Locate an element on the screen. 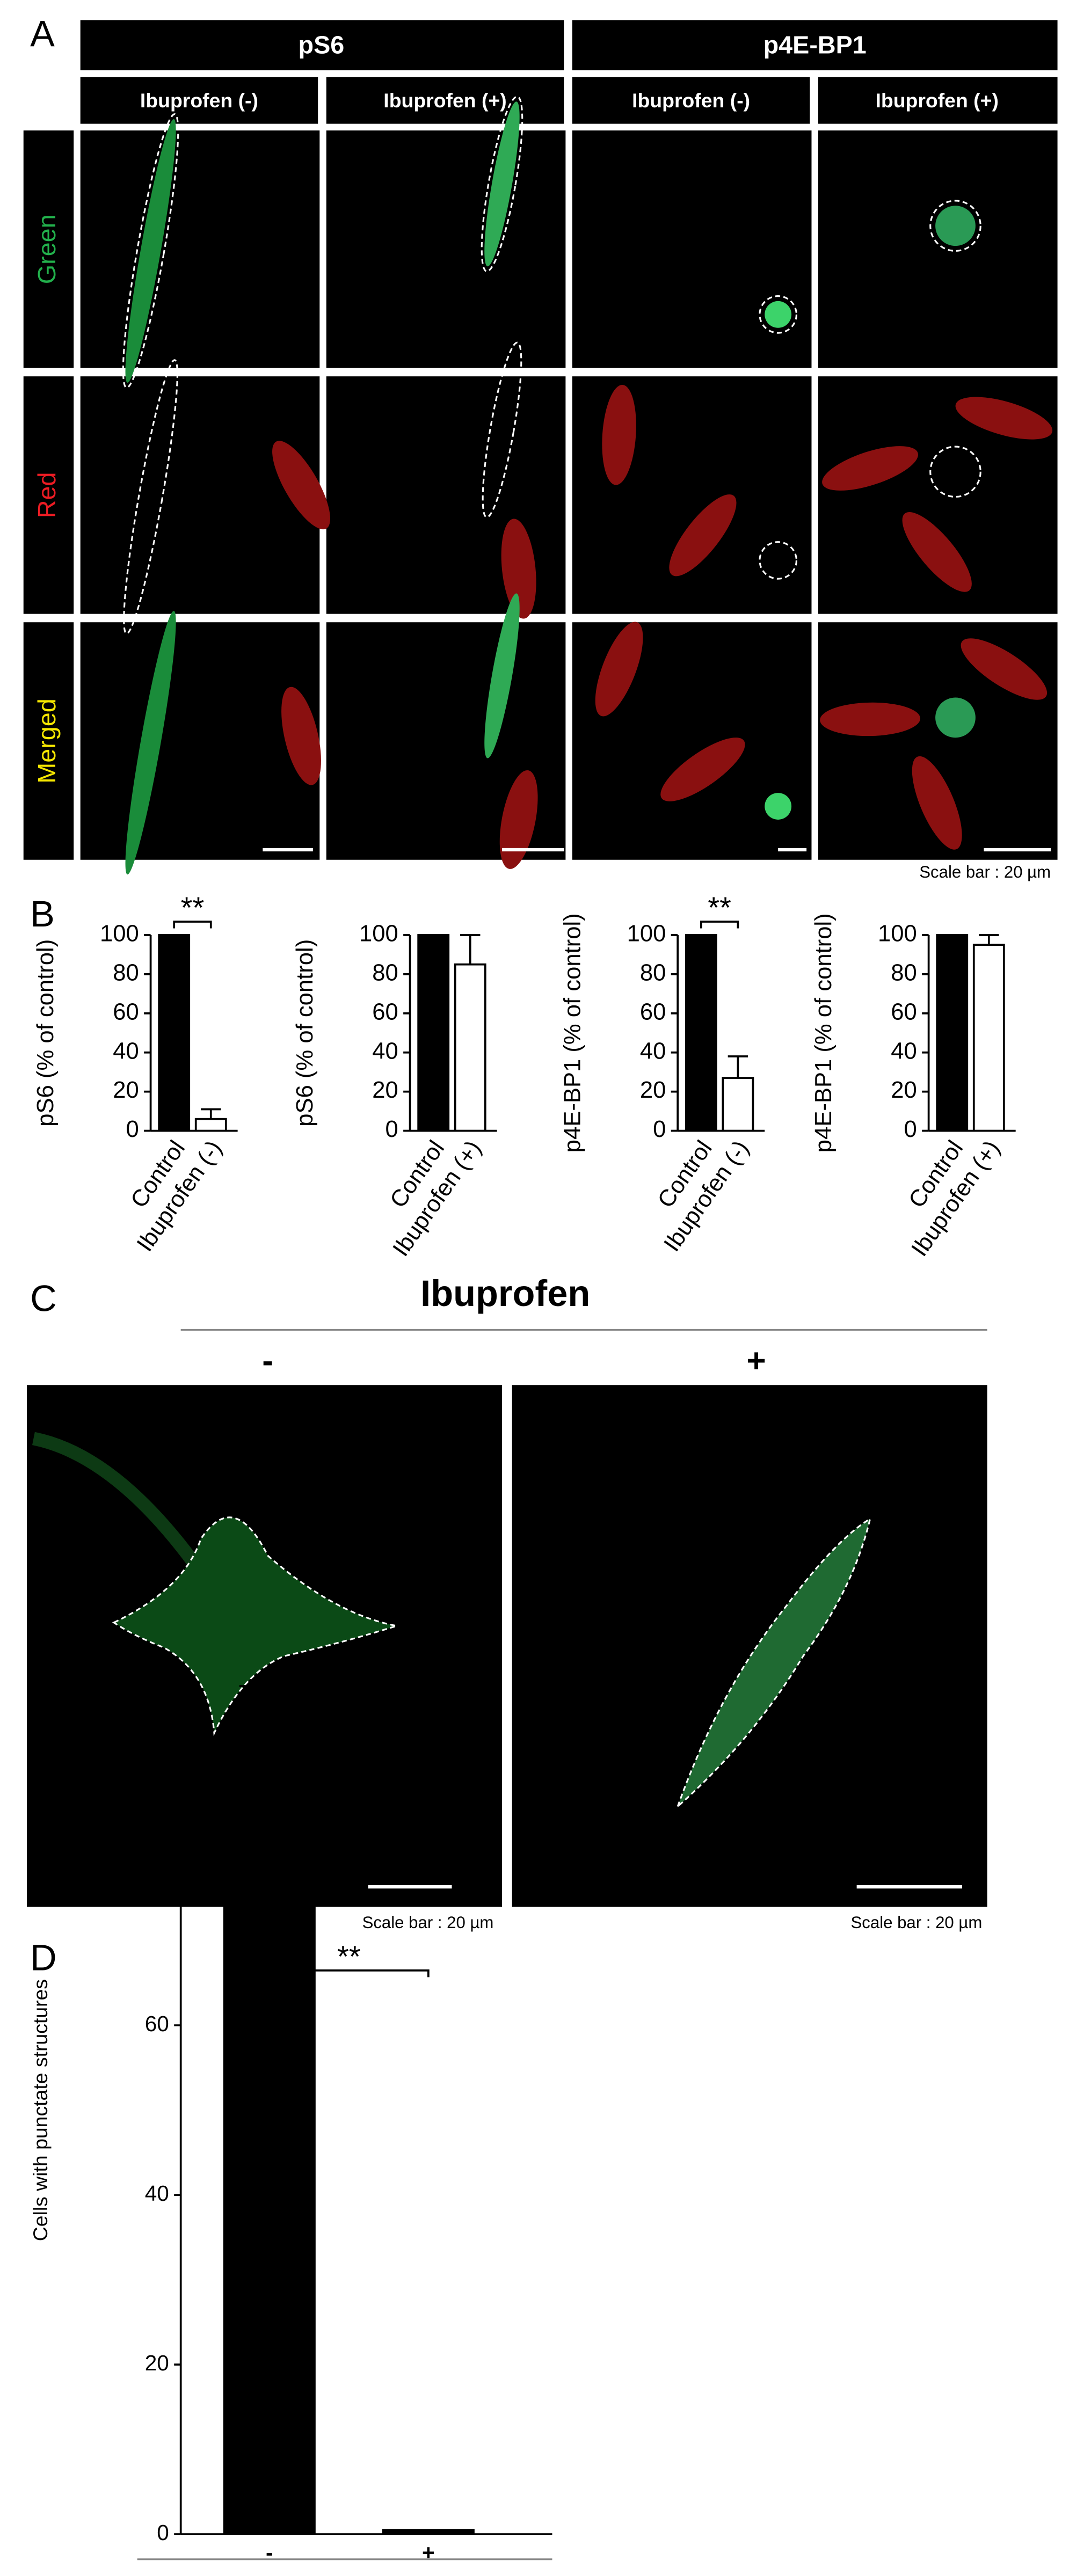 This screenshot has height=2576, width=1091. scale-bar-label: Scale bar : 20 µm is located at coordinates (917, 1923).